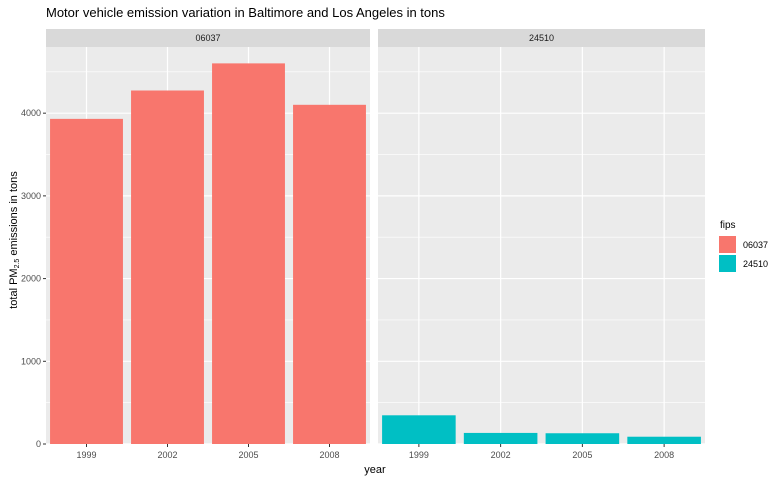 The width and height of the screenshot is (780, 480). Describe the element at coordinates (500, 438) in the screenshot. I see `bar-24510-2002` at that location.